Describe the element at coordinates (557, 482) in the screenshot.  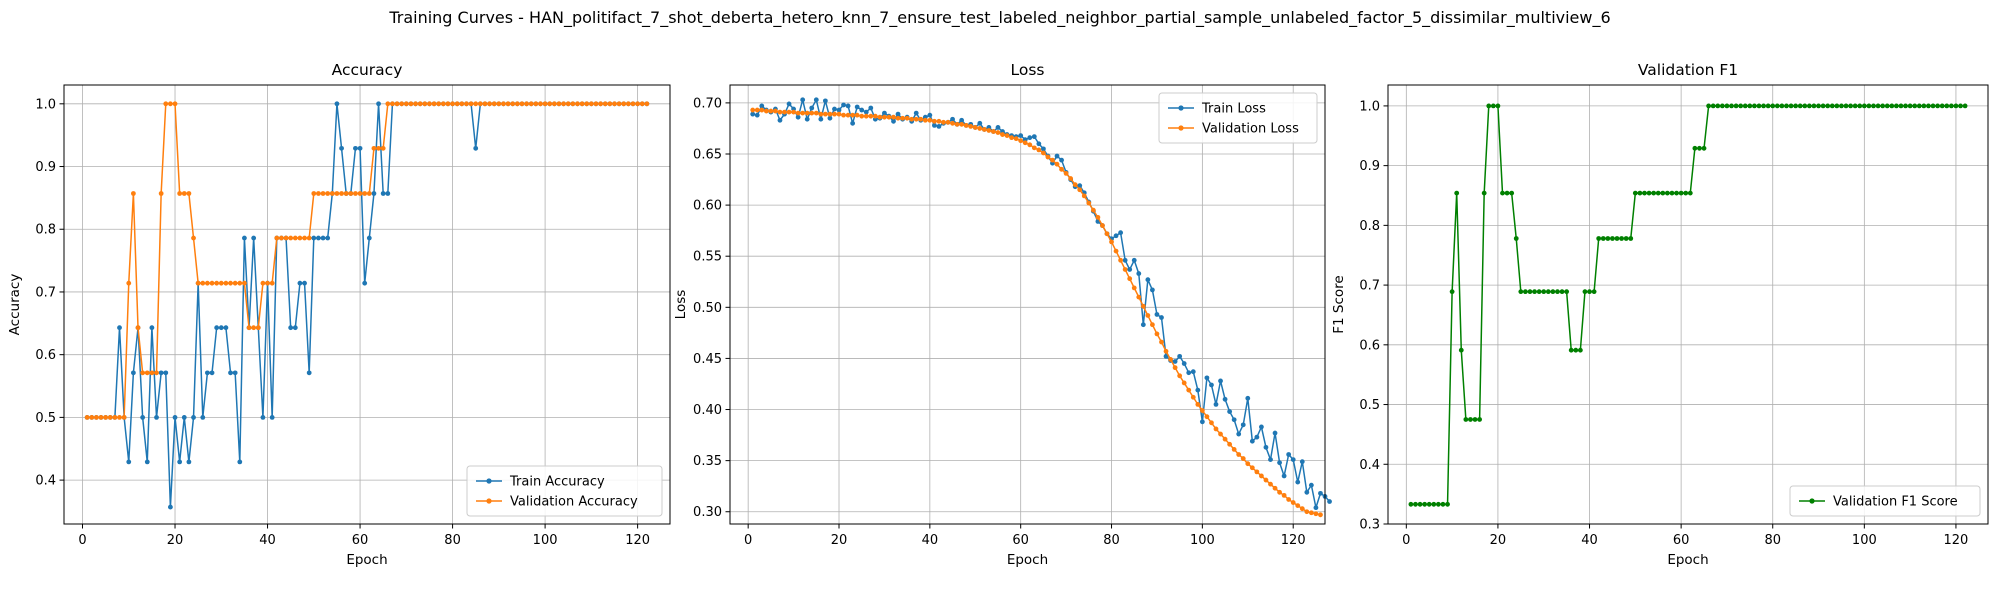
I see `legend-label: Train Accuracy` at that location.